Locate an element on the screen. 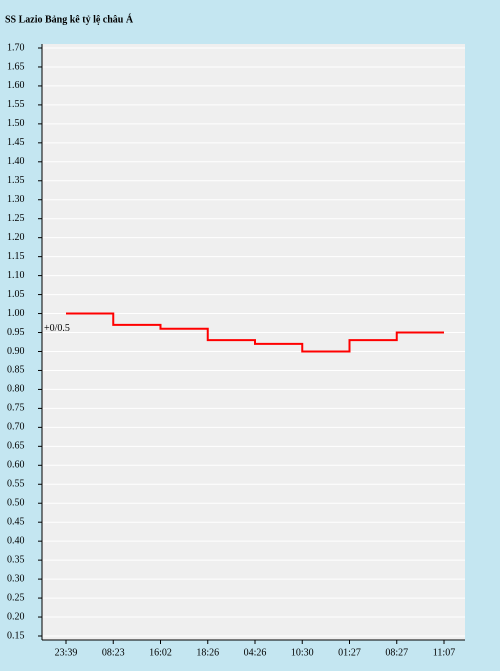 This screenshot has width=500, height=671. y-tick-label: 1.40 is located at coordinates (16, 161).